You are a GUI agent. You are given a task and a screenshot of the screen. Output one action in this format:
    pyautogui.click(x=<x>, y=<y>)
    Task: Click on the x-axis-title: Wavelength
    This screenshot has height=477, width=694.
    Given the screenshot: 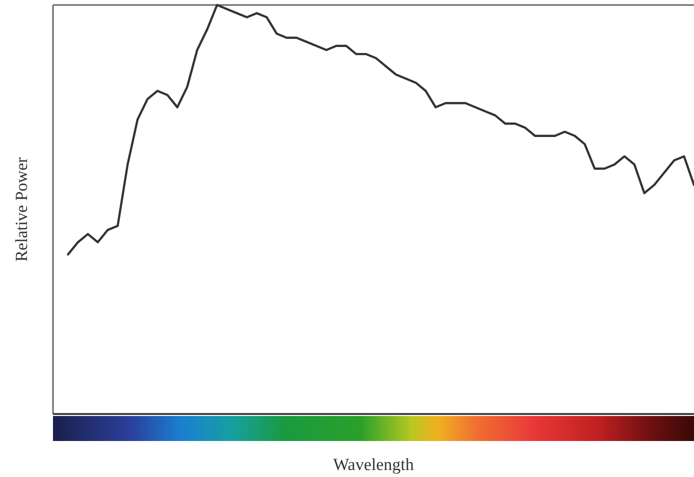 What is the action you would take?
    pyautogui.click(x=373, y=464)
    